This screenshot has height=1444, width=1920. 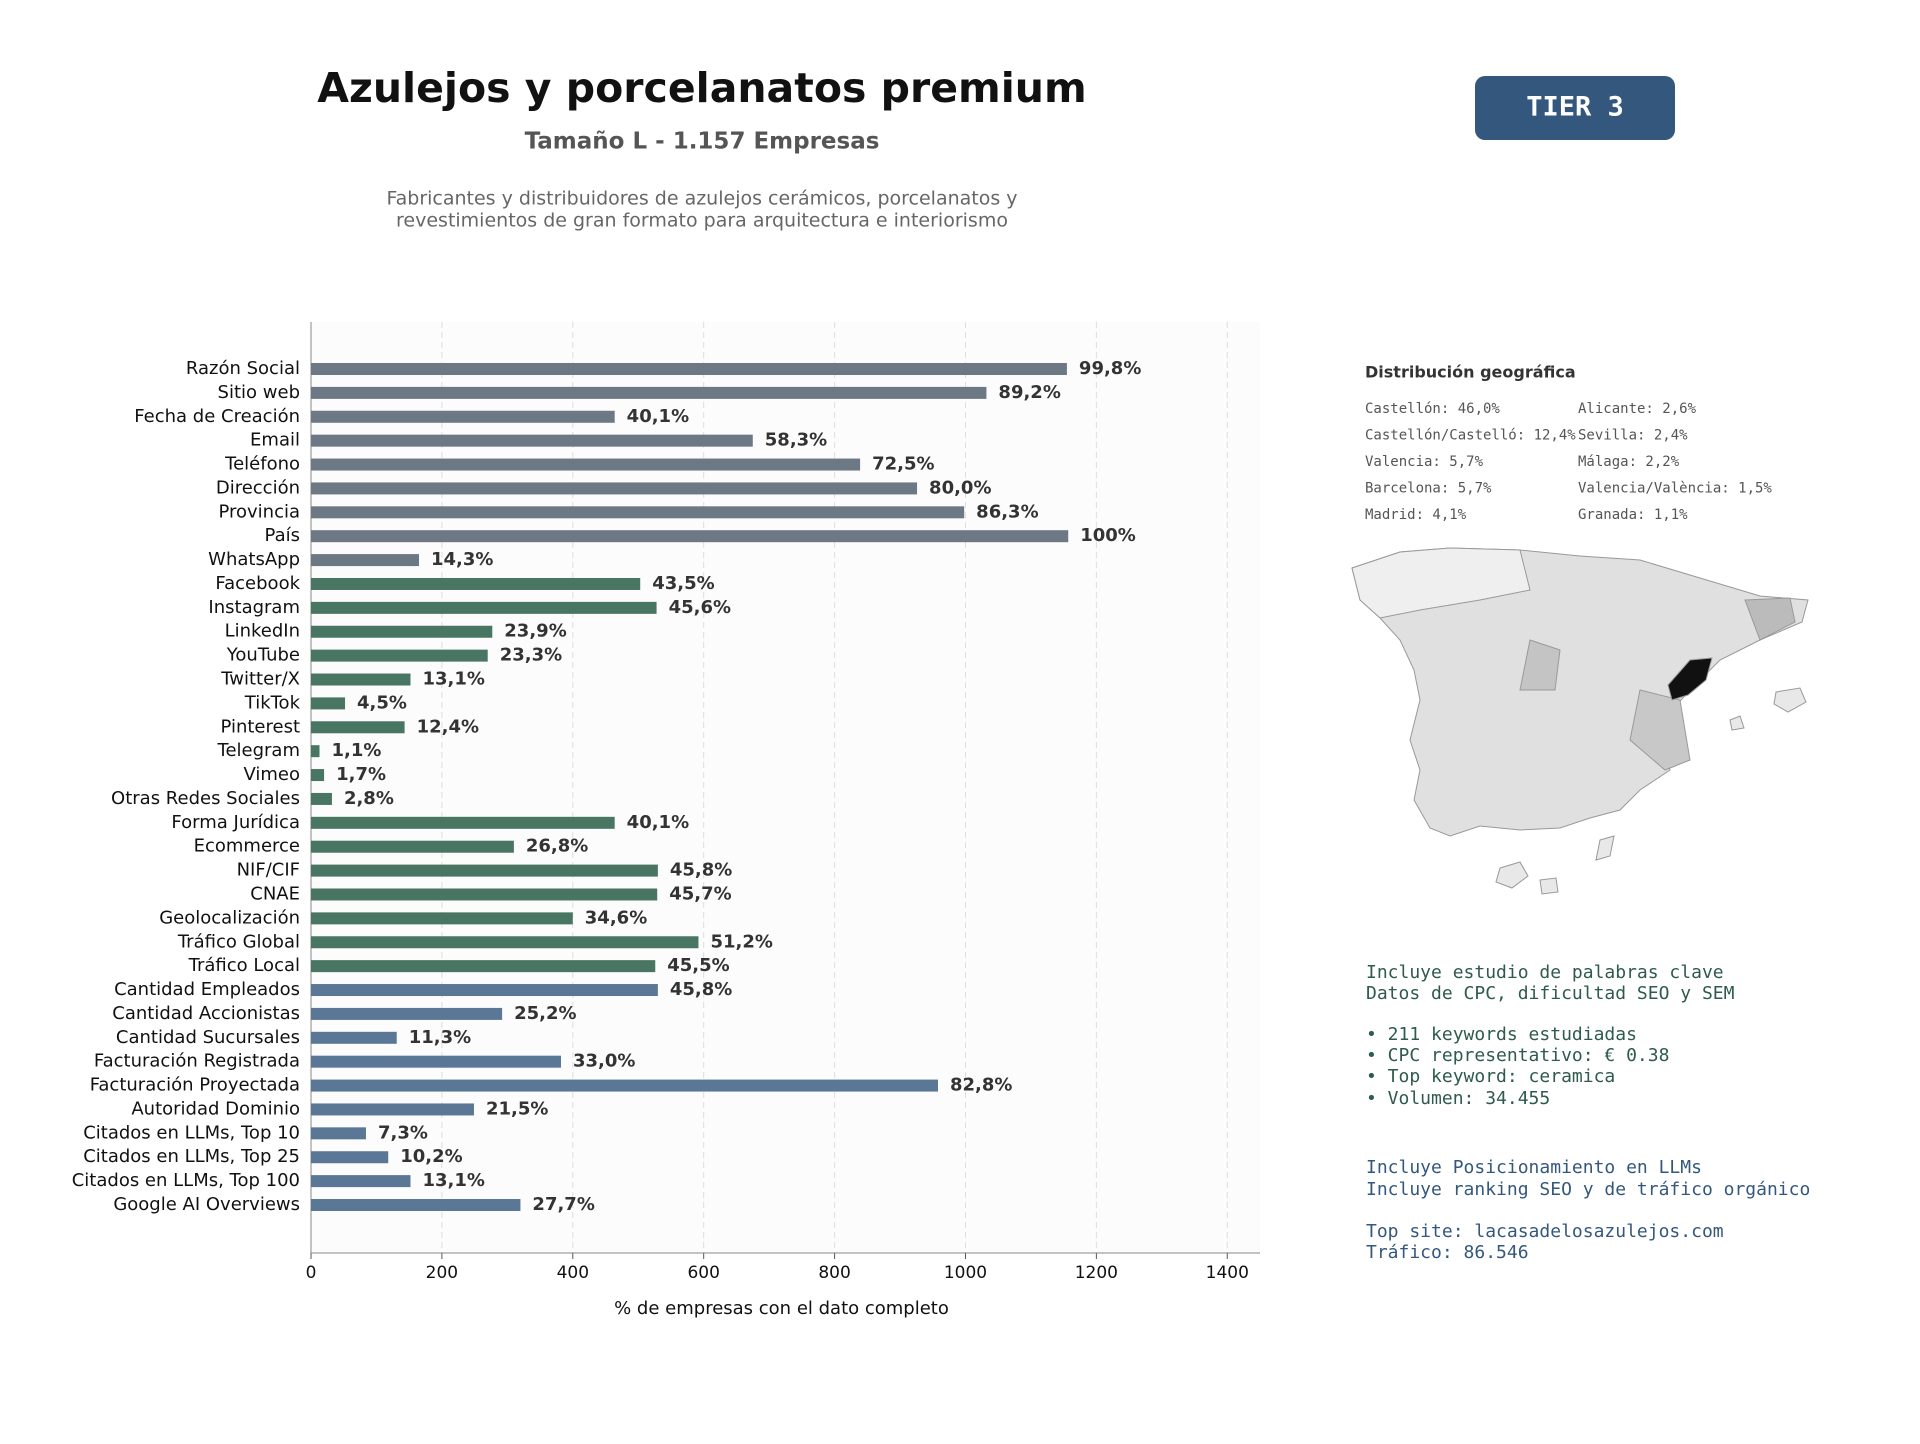 What do you see at coordinates (1470, 372) in the screenshot?
I see `geo-title: Distribución geográfica` at bounding box center [1470, 372].